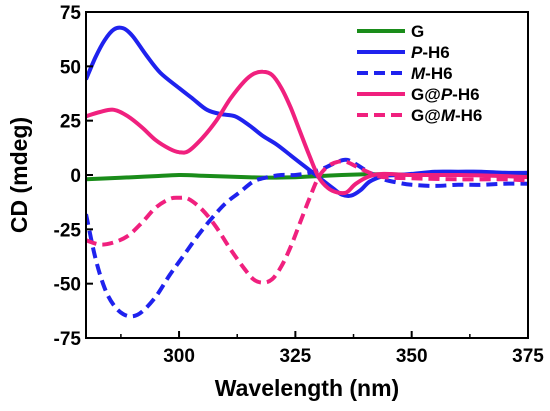  Describe the element at coordinates (70, 67) in the screenshot. I see `y-tick-label-1: 50` at that location.